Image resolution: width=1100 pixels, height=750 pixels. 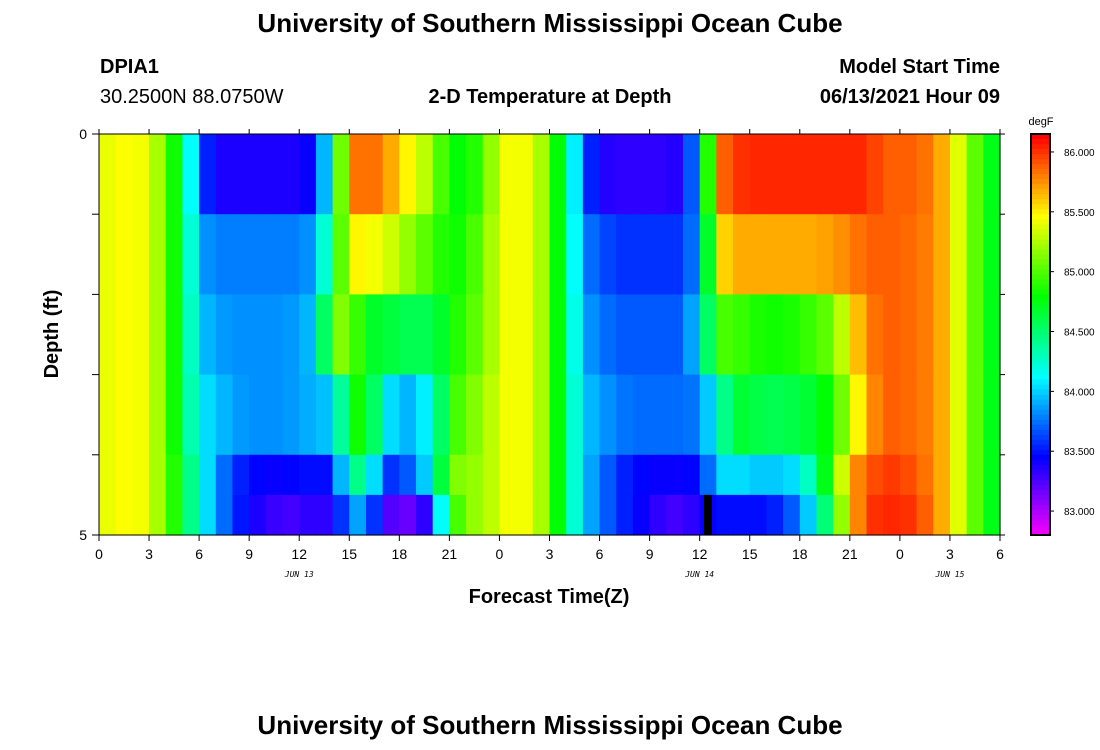 What do you see at coordinates (624, 574) in the screenshot?
I see `date-labels: JUN 13 JUN 14 JUN 15` at bounding box center [624, 574].